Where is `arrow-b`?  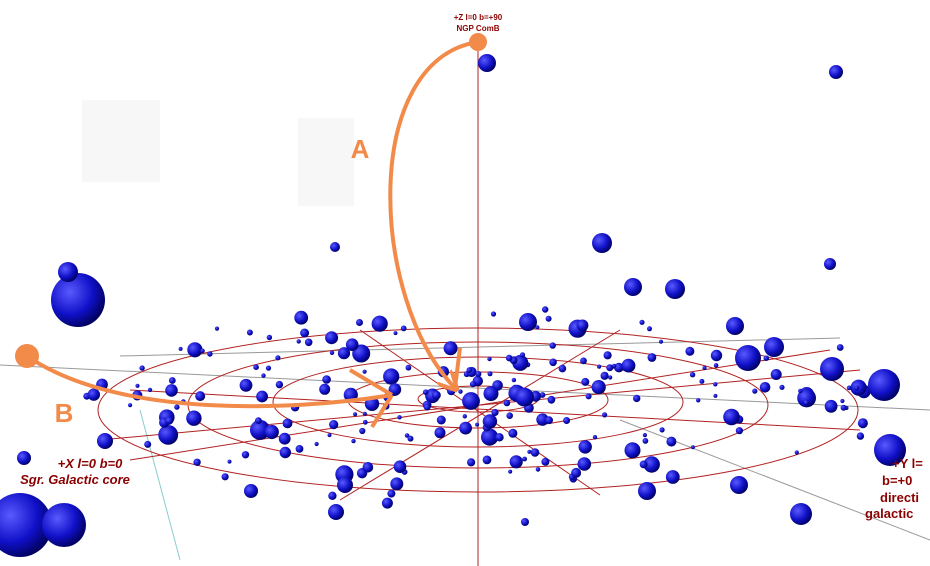
arrow-b is located at coordinates (209, 381).